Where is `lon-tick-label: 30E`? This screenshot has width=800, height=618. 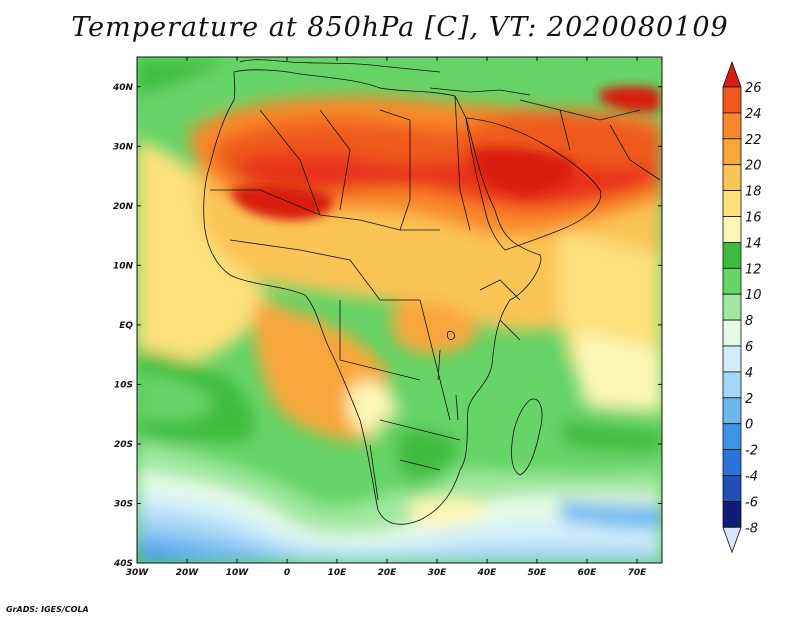
lon-tick-label: 30E is located at coordinates (438, 573).